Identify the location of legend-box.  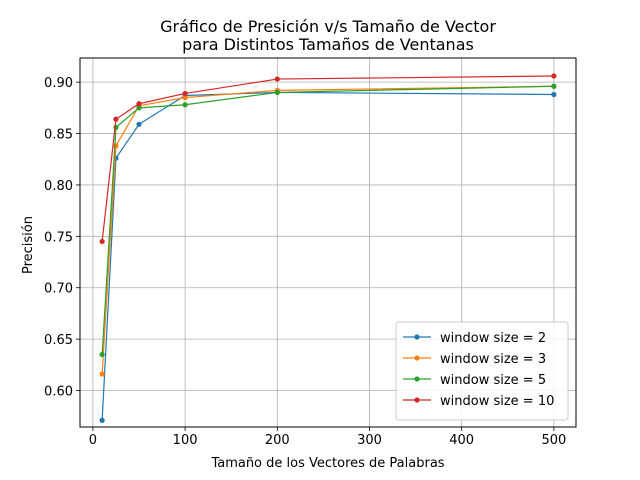
(482, 371).